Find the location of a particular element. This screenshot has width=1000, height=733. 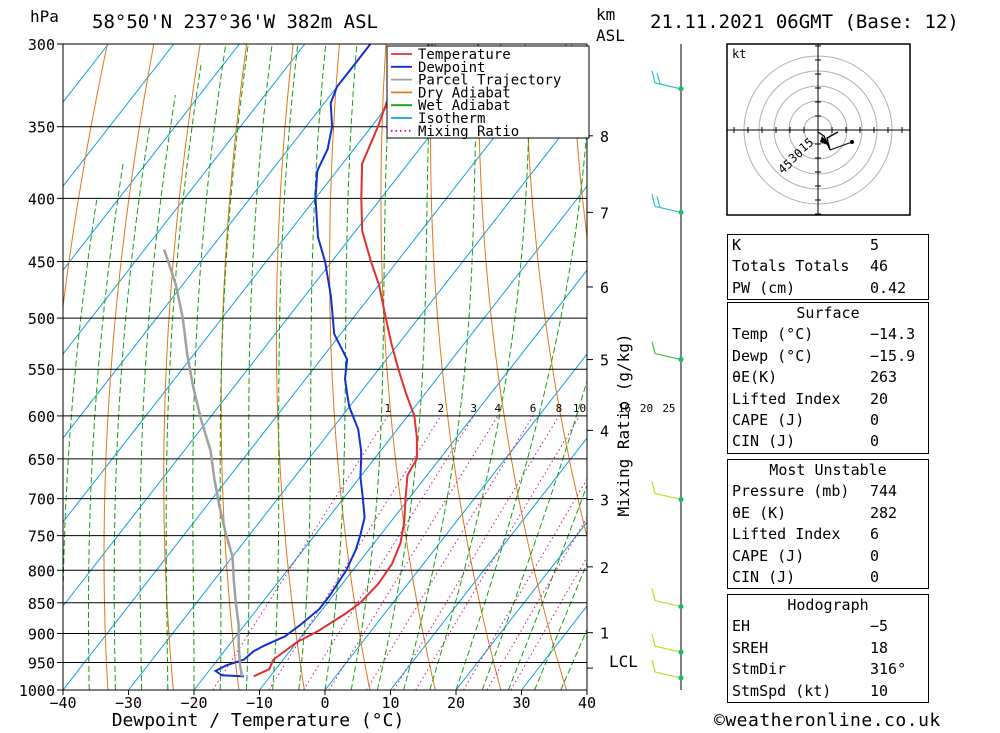

row-label: Dewp (°C) is located at coordinates (773, 355).